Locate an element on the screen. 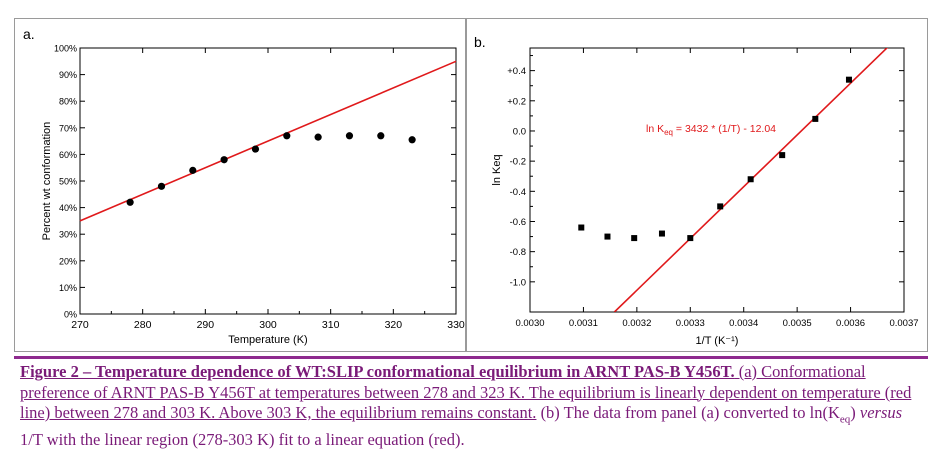 Image resolution: width=928 pixels, height=460 pixels. x-tick-label-b: 0.0036 is located at coordinates (850, 323).